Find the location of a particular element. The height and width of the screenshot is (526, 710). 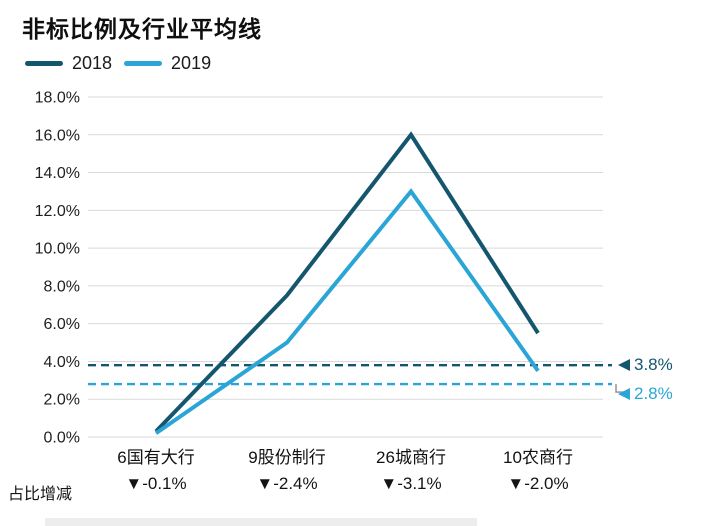

x-category-1: 6国有大行 ▼-0.1% is located at coordinates (156, 470).